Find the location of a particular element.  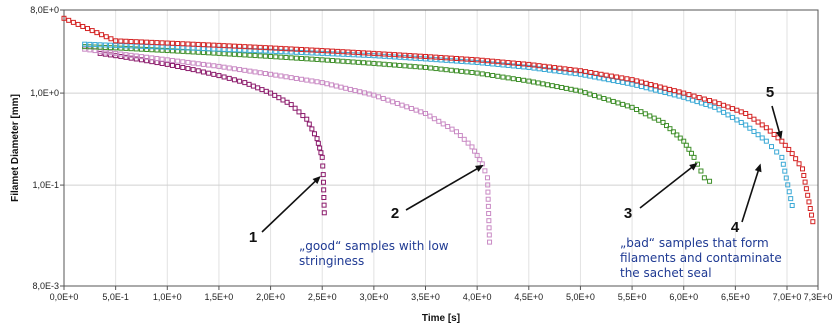

note-line-0-0: „good“ samples with low is located at coordinates (374, 246).